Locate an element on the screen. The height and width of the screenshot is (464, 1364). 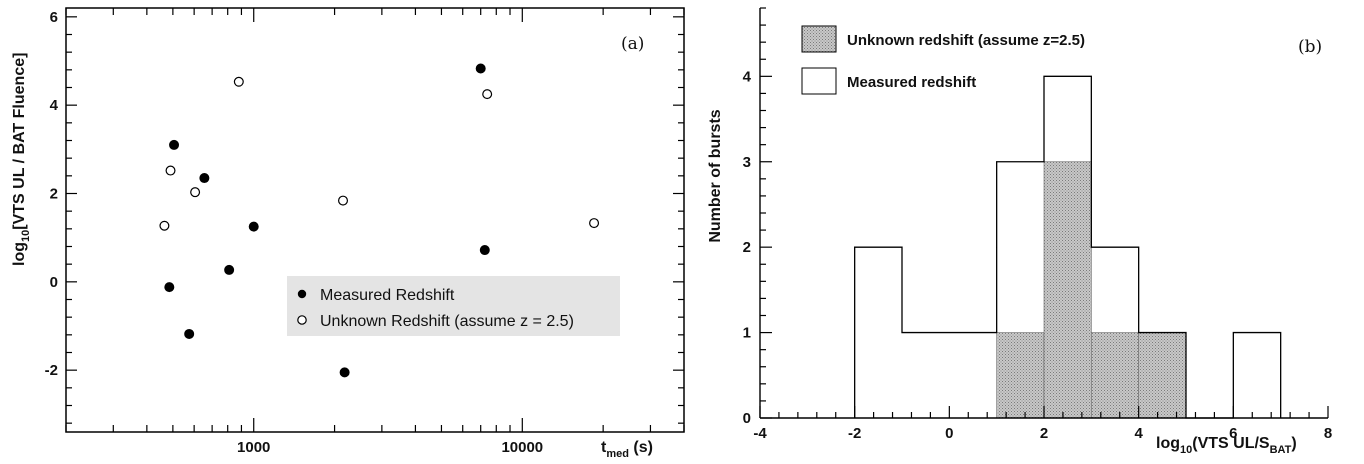
x-tick-label: 2 is located at coordinates (1044, 433).